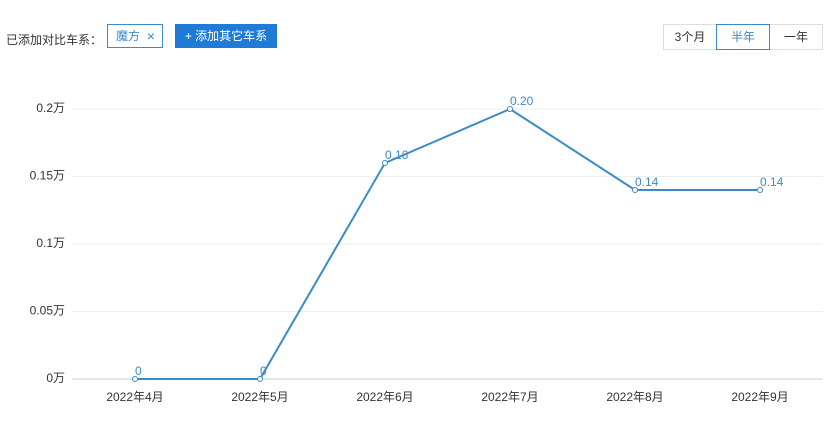  Describe the element at coordinates (509, 397) in the screenshot. I see `x-tick-label: 2022年7月` at that location.